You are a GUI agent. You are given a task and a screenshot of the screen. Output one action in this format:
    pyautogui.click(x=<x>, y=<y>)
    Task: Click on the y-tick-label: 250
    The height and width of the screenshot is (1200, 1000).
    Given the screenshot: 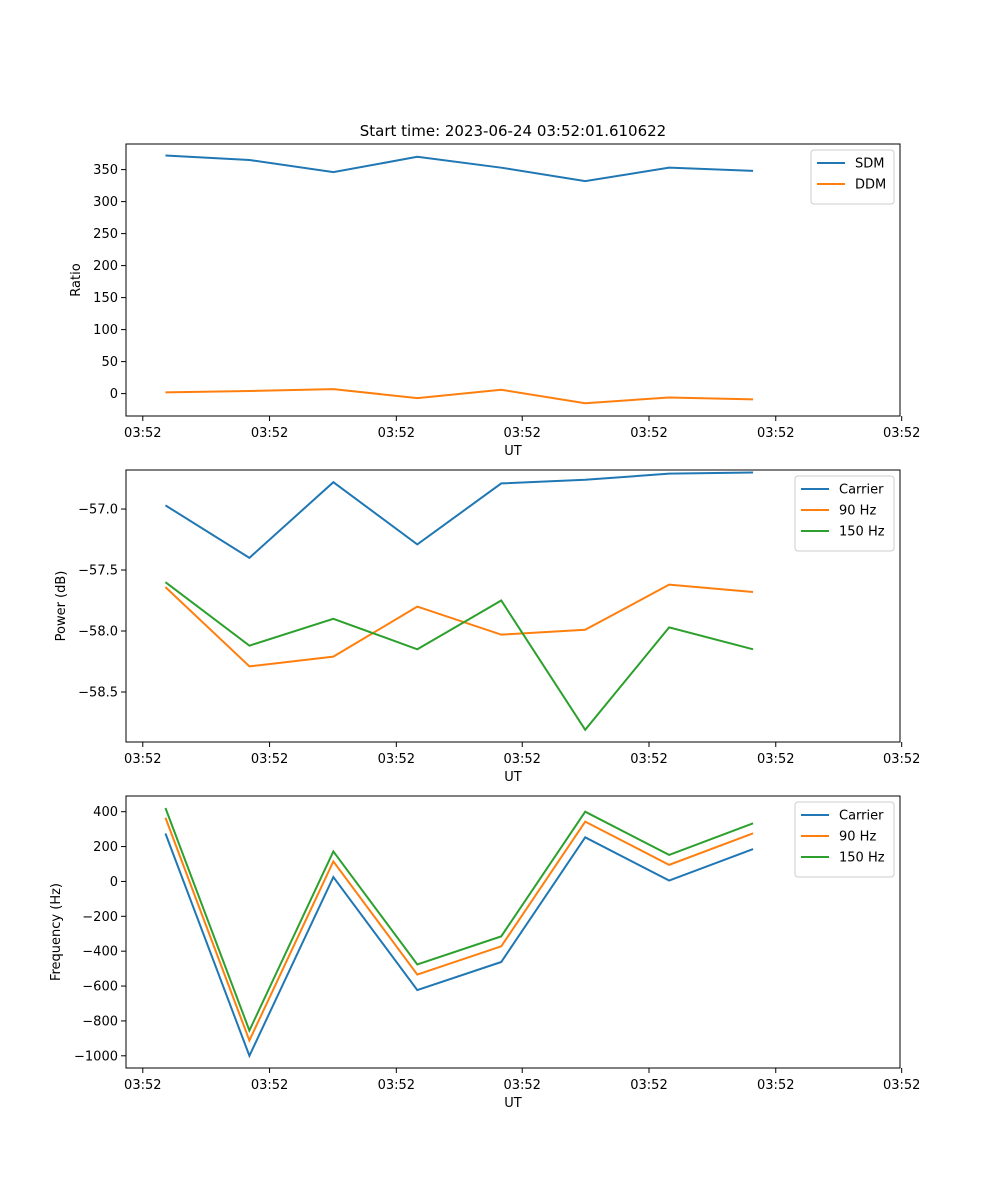 What is the action you would take?
    pyautogui.click(x=105, y=234)
    